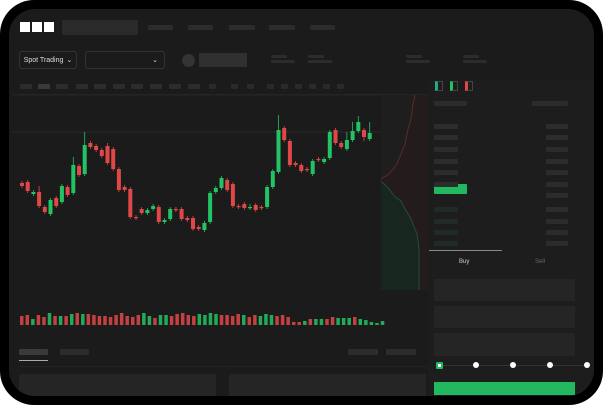 The image size is (603, 405). Describe the element at coordinates (446, 149) in the screenshot. I see `ask-price` at that location.